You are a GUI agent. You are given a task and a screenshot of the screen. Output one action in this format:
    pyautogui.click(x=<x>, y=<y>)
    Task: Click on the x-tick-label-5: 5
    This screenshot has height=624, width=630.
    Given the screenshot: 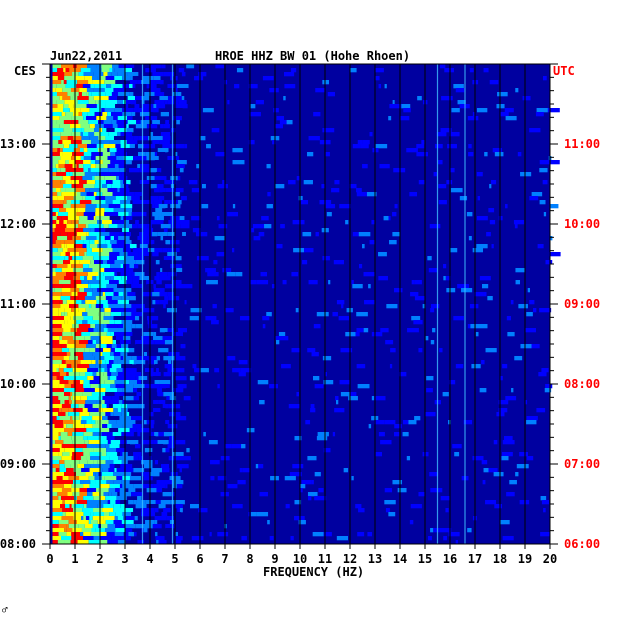 What is the action you would take?
    pyautogui.click(x=174, y=559)
    